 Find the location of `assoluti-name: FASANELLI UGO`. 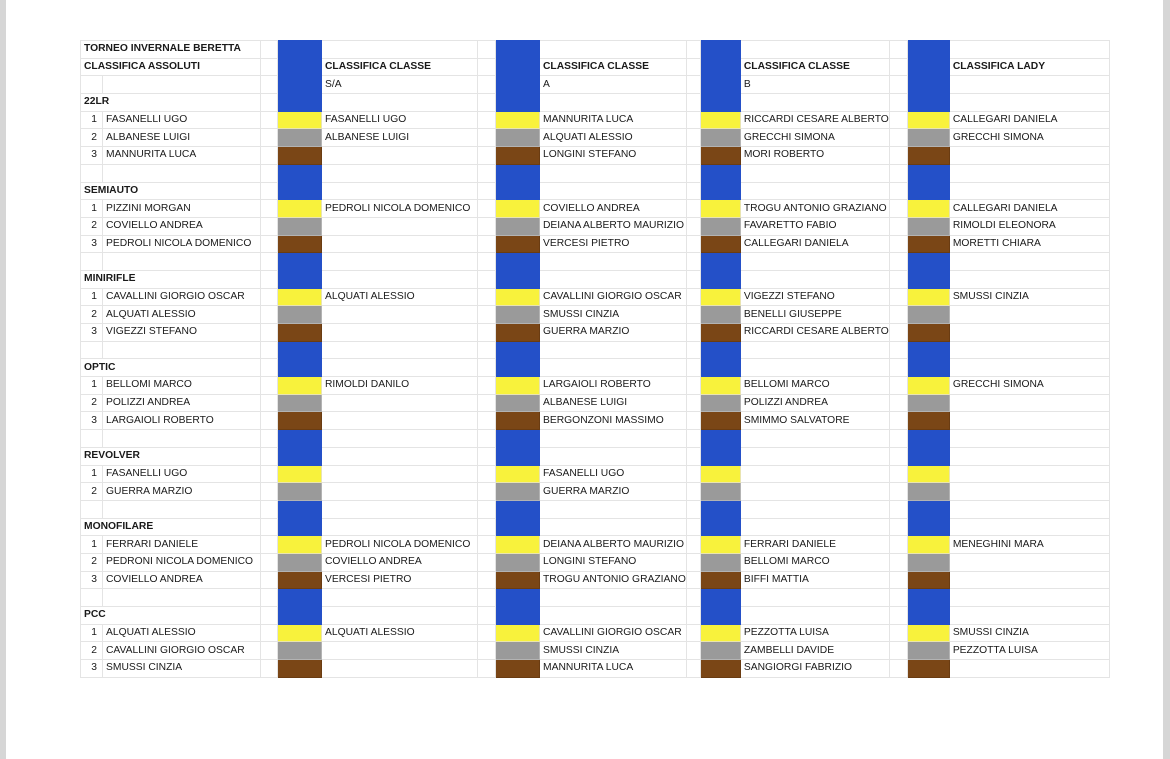

assoluti-name: FASANELLI UGO is located at coordinates (181, 120).